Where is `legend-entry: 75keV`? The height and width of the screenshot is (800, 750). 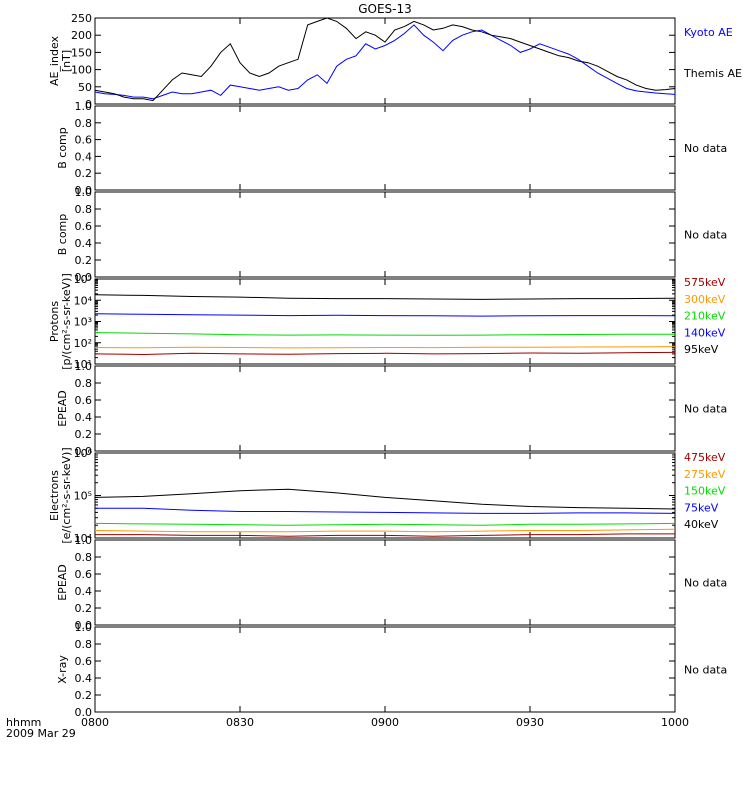
legend-entry: 75keV is located at coordinates (701, 507).